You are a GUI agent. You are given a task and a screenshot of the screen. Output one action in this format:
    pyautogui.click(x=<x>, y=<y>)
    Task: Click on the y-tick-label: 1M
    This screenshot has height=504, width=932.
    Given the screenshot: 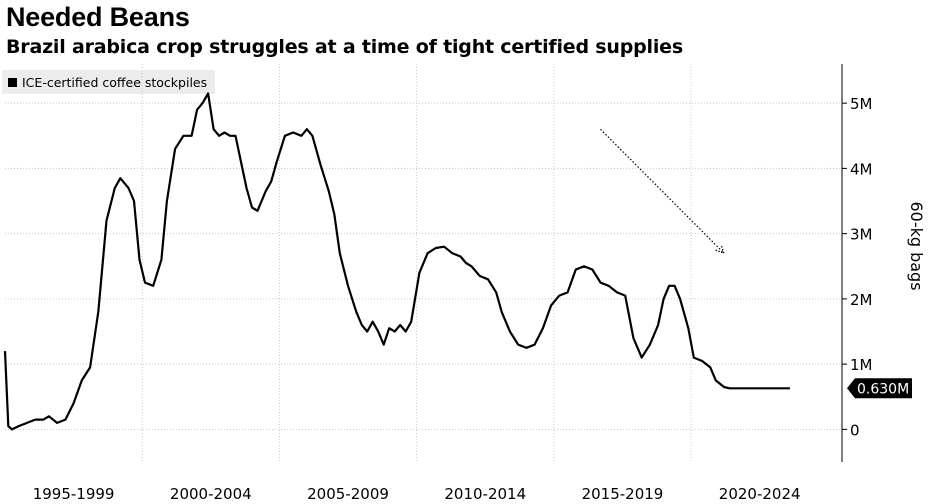 What is the action you would take?
    pyautogui.click(x=861, y=365)
    